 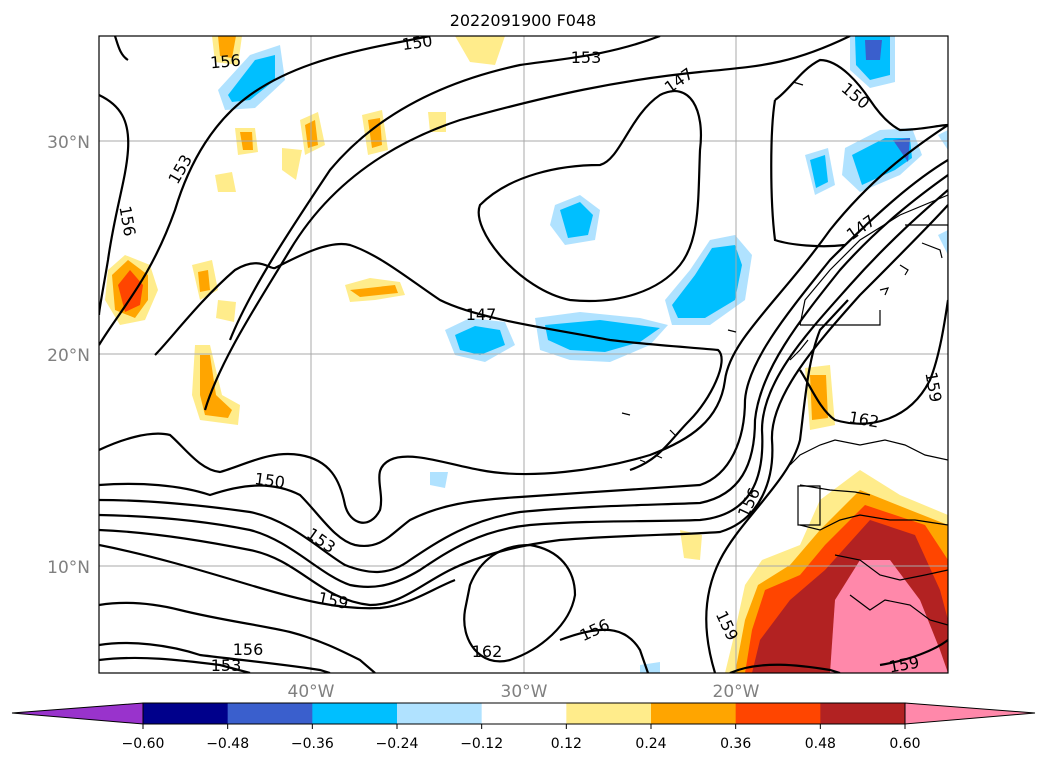 What do you see at coordinates (68, 143) in the screenshot?
I see `lat-label: 30°N` at bounding box center [68, 143].